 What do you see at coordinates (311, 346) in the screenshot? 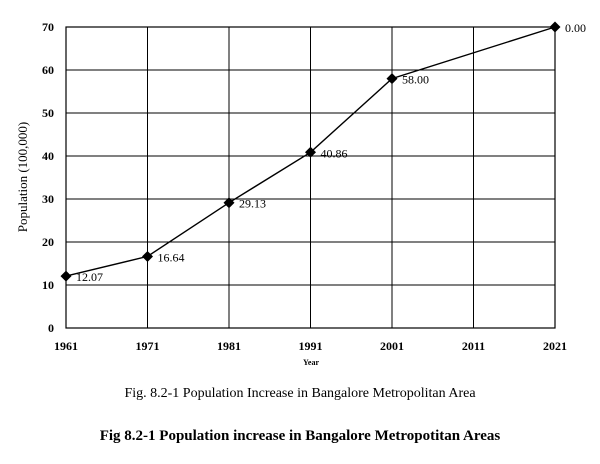
I see `x-tick-label: 1991` at bounding box center [311, 346].